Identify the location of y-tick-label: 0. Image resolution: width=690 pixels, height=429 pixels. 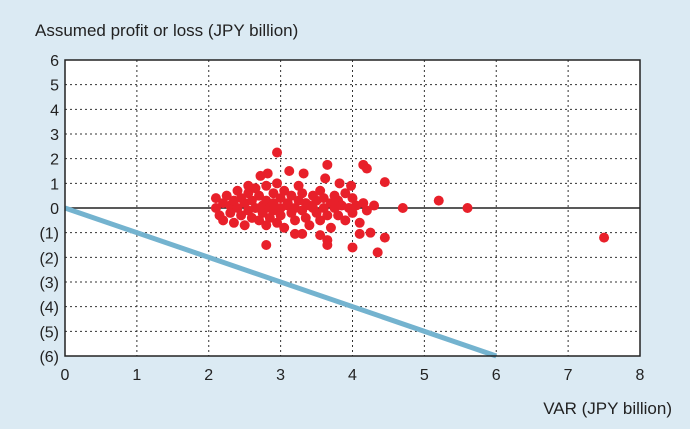
(54, 209).